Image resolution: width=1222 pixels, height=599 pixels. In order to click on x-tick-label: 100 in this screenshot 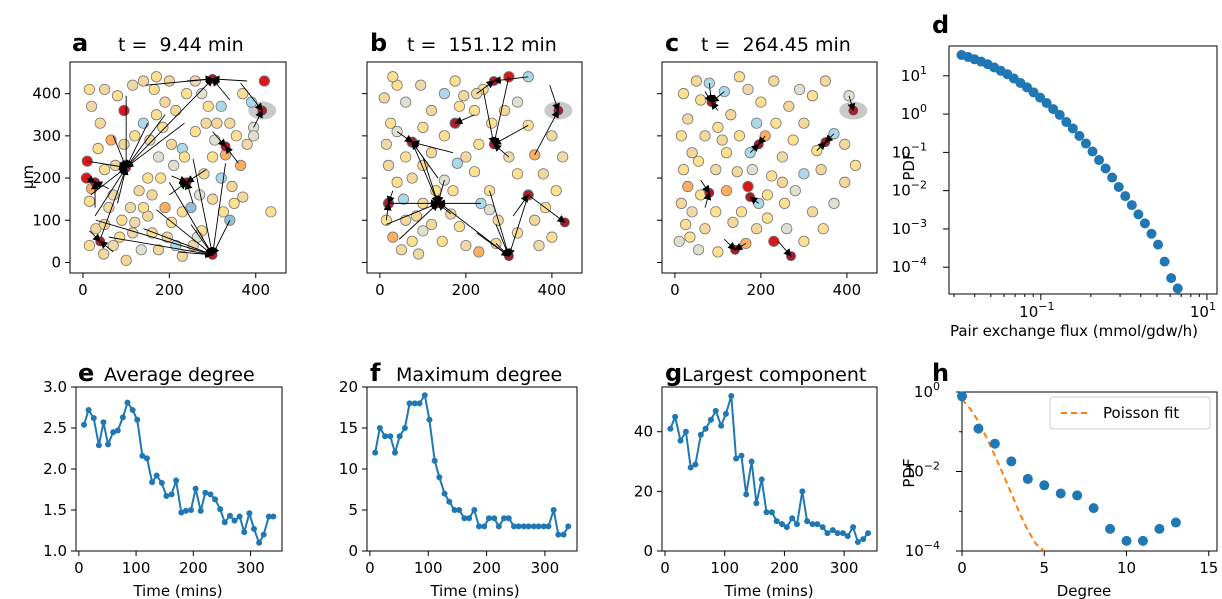, I will do `click(136, 568)`.